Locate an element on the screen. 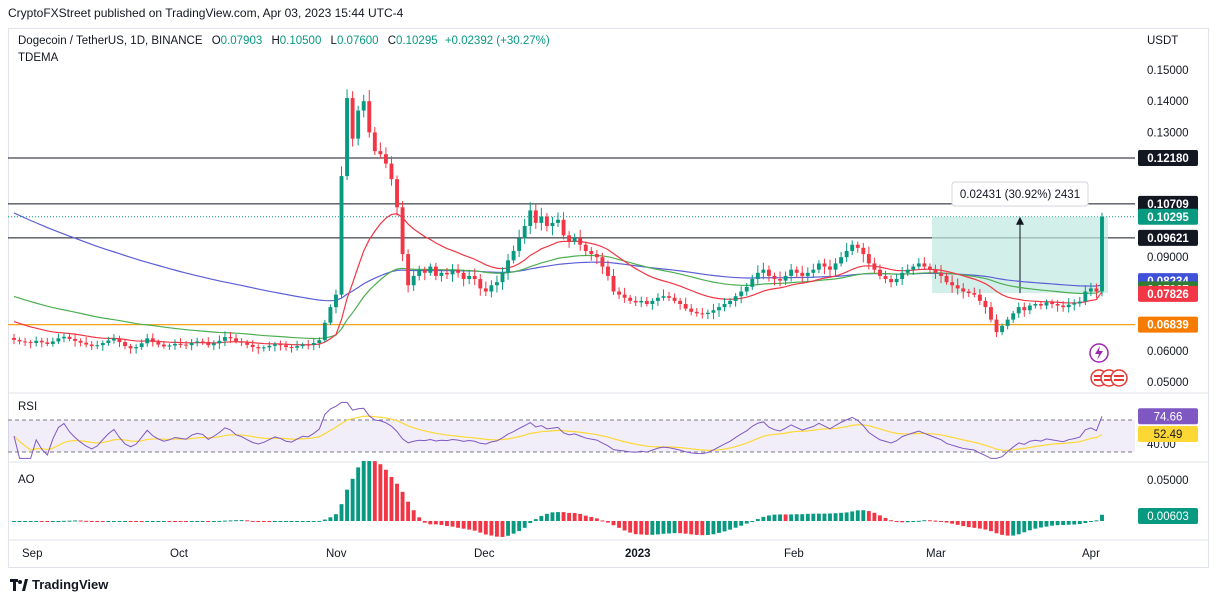 The height and width of the screenshot is (603, 1218). price-tag is located at coordinates (1168, 324).